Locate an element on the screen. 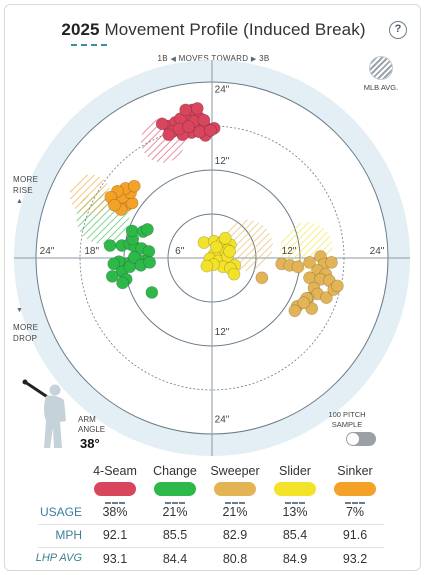 Image resolution: width=427 pixels, height=575 pixels. tick-label-y-bottom-12: 12" is located at coordinates (222, 332).